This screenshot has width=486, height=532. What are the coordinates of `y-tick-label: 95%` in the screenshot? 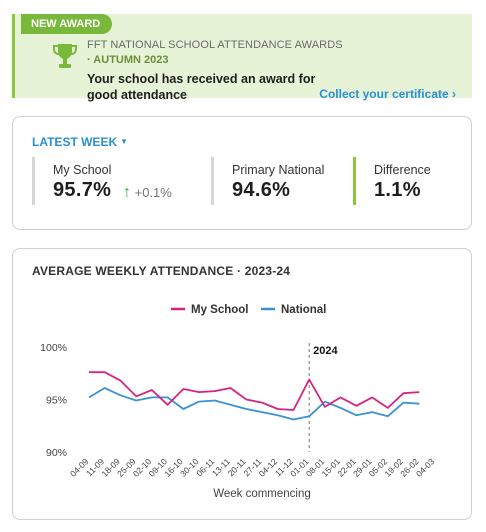 It's located at (56, 401).